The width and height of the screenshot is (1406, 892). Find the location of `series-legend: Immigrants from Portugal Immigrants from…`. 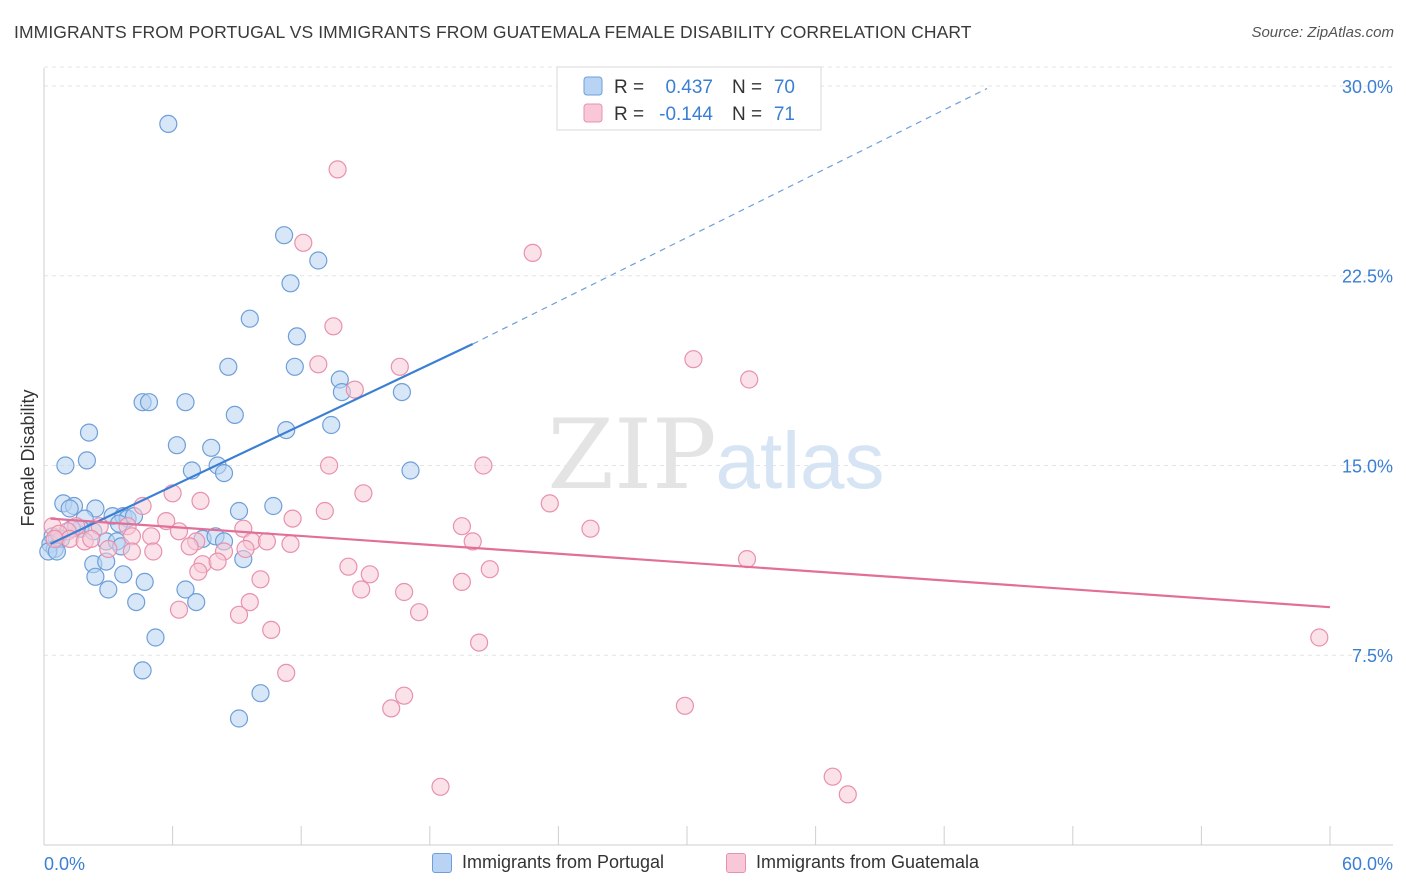

series-legend: Immigrants from Portugal Immigrants from… is located at coordinates (703, 865).